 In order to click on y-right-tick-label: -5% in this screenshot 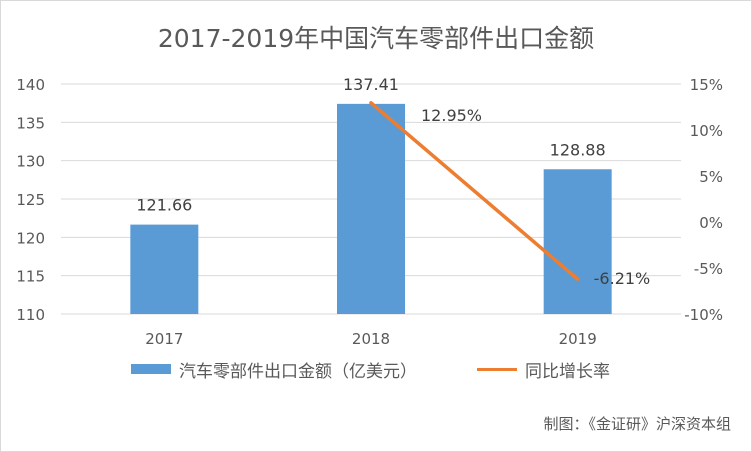, I will do `click(708, 269)`.